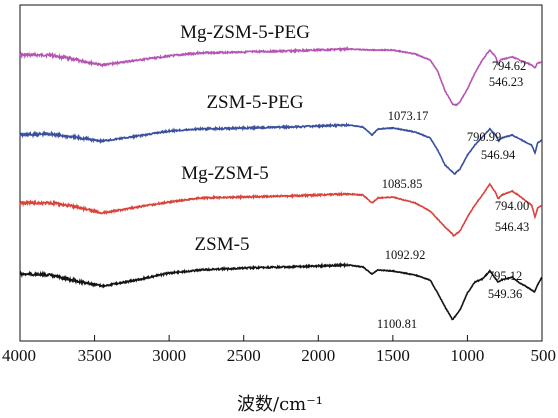 This screenshot has height=418, width=558. Describe the element at coordinates (19, 355) in the screenshot. I see `x-tick-label: 4000` at that location.